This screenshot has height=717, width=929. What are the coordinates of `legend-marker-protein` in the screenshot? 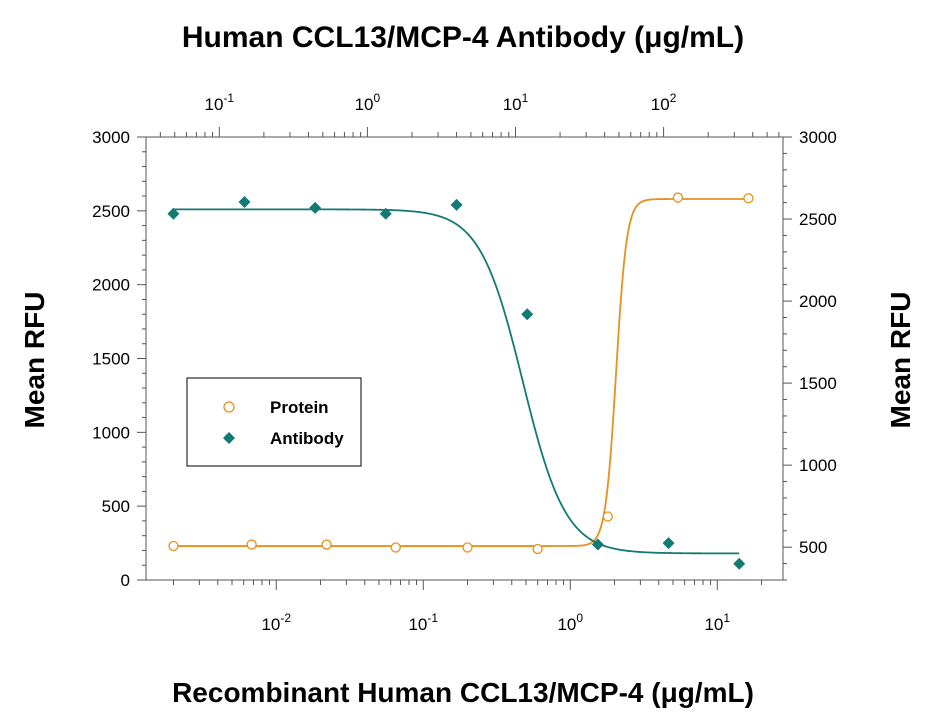 It's located at (229, 407).